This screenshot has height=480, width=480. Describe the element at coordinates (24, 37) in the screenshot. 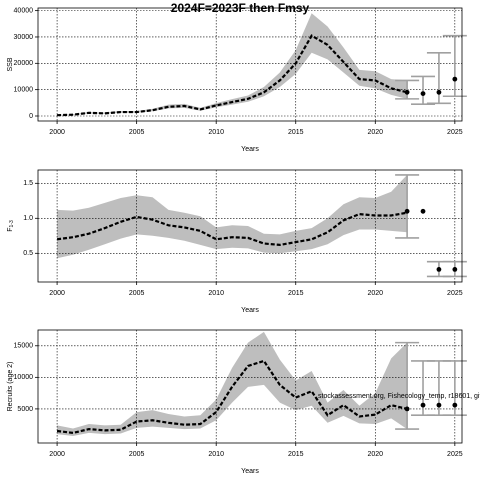

I see `y-tick-label: 30000` at that location.